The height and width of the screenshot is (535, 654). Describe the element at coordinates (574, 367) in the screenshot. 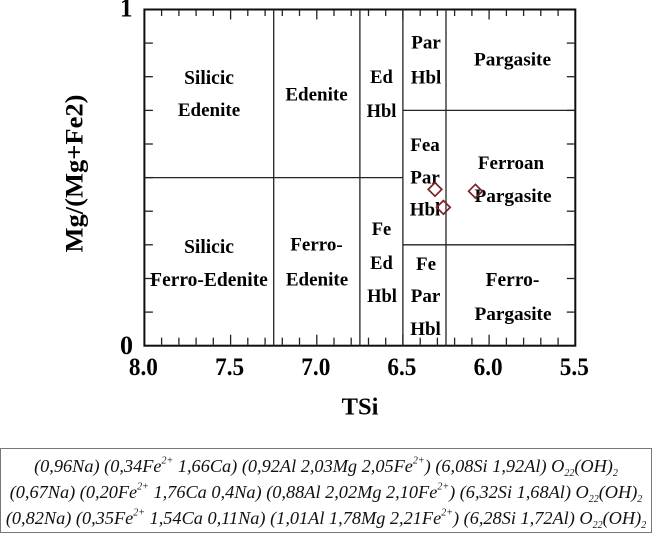

I see `svg-text: 5.5` at that location.